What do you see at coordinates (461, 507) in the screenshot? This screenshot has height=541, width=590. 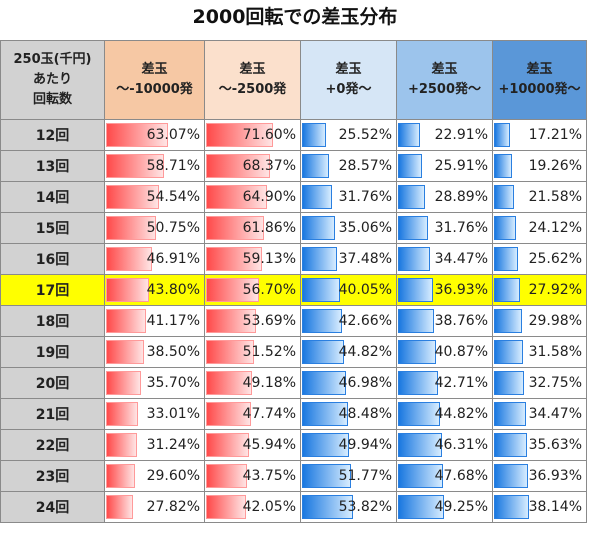 I see `cell-value: 49.25%` at bounding box center [461, 507].